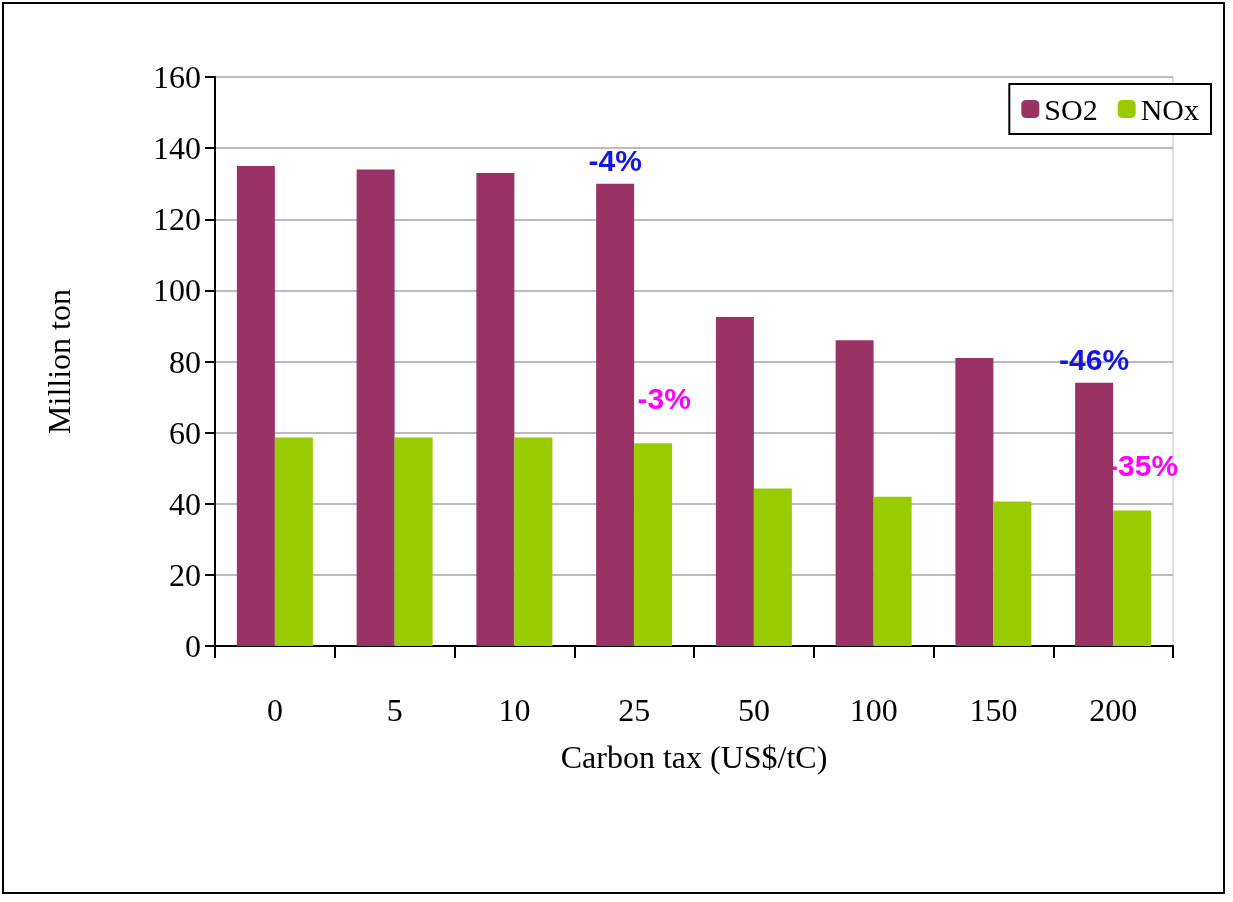  Describe the element at coordinates (873, 710) in the screenshot. I see `x-tick-label: 100` at that location.